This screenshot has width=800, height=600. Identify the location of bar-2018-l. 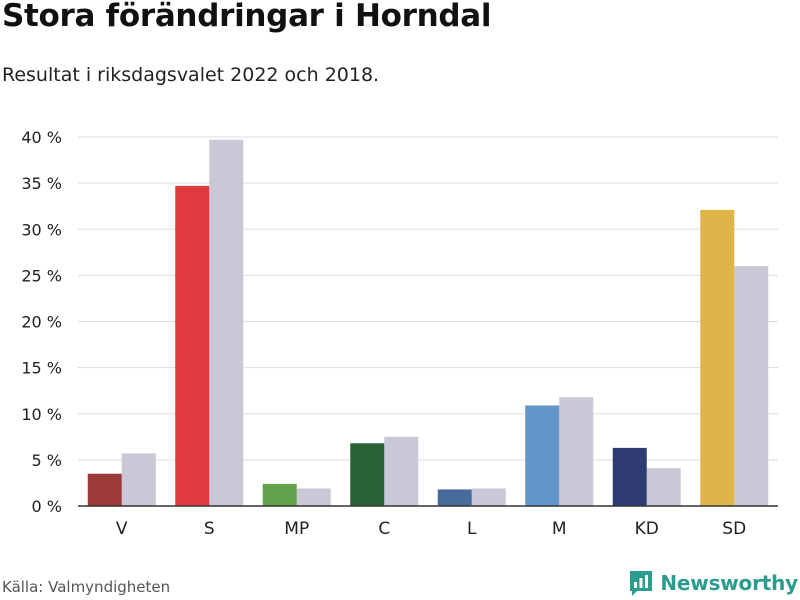
(488, 497).